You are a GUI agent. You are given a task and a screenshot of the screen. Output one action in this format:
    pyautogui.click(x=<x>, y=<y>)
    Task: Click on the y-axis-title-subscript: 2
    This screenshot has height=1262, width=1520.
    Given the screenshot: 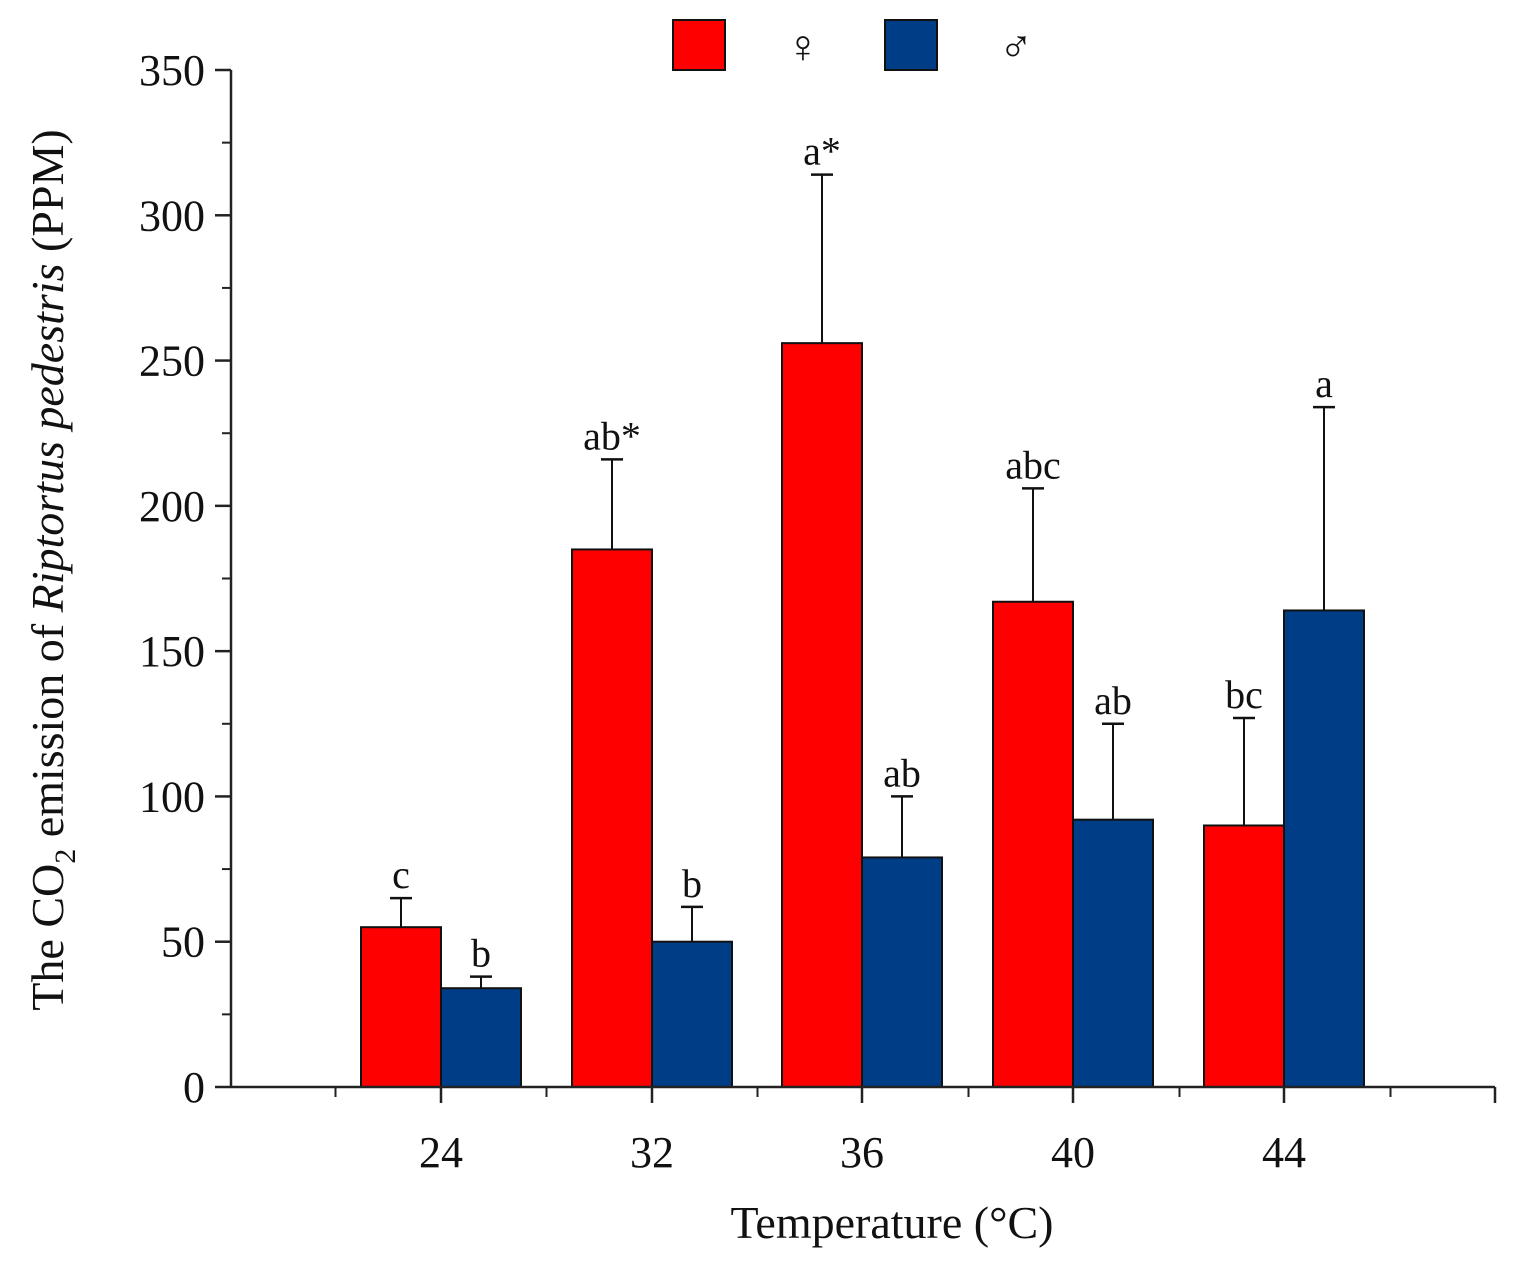 What is the action you would take?
    pyautogui.click(x=65, y=856)
    